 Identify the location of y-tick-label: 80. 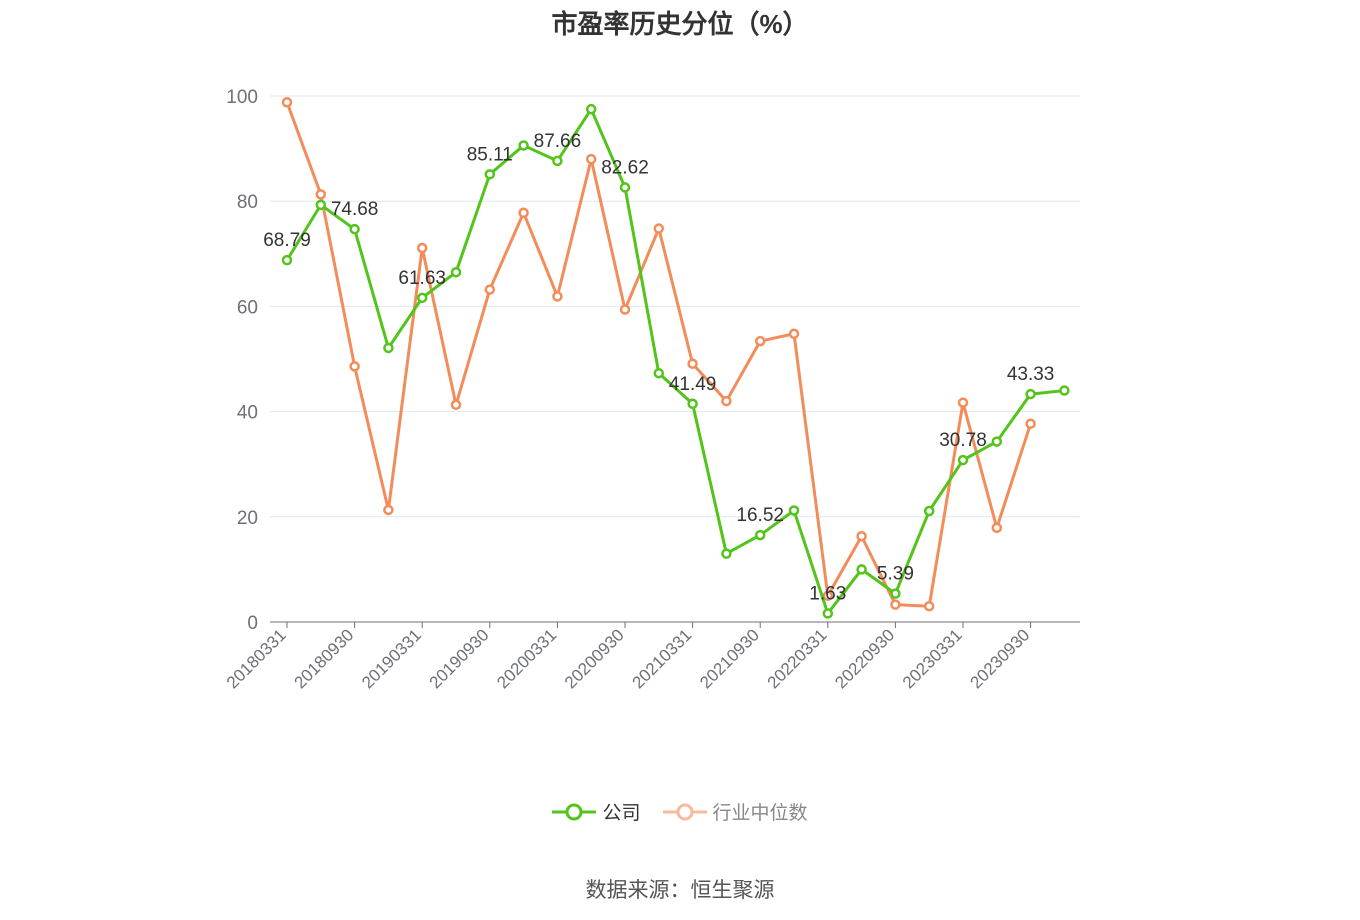
(247, 202).